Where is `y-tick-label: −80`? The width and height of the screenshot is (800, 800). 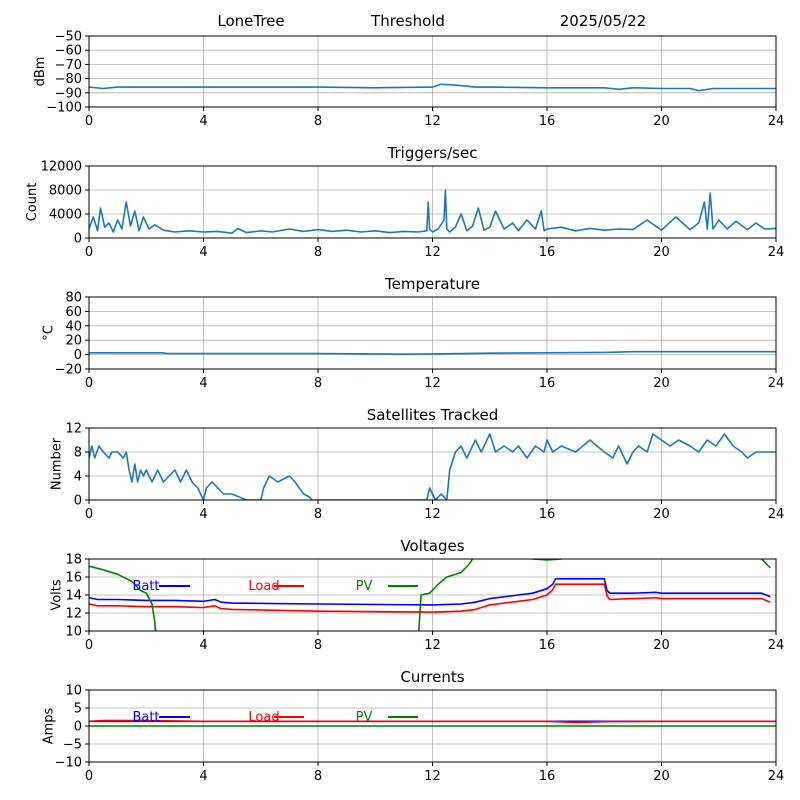 y-tick-label: −80 is located at coordinates (68, 79).